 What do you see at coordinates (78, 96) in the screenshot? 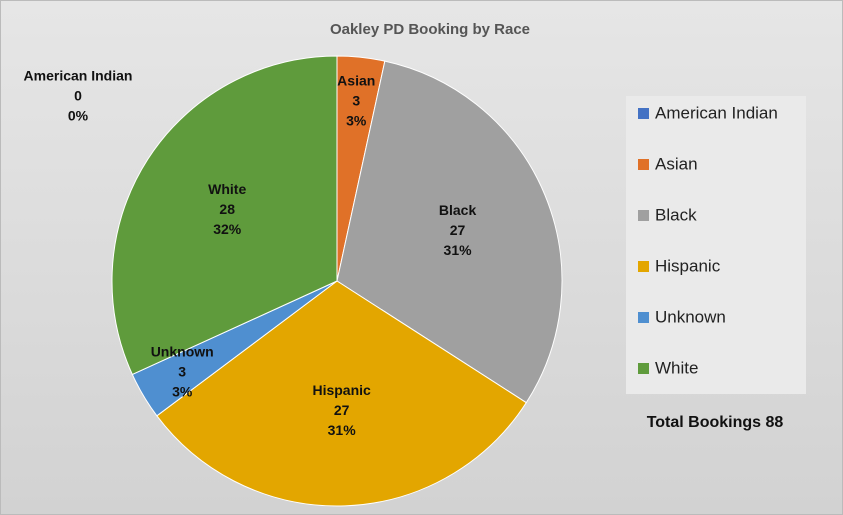
I see `data-label-value: 0` at bounding box center [78, 96].